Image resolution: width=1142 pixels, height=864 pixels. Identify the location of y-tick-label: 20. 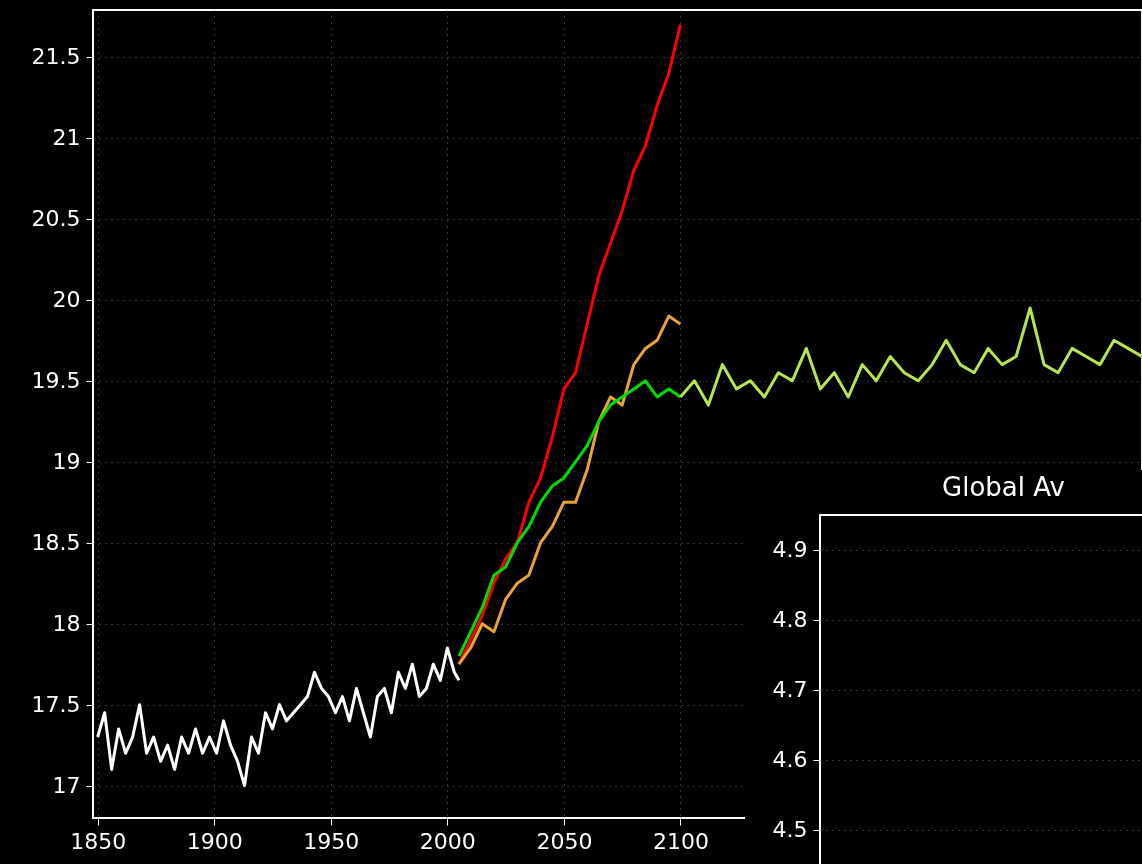
(66, 300).